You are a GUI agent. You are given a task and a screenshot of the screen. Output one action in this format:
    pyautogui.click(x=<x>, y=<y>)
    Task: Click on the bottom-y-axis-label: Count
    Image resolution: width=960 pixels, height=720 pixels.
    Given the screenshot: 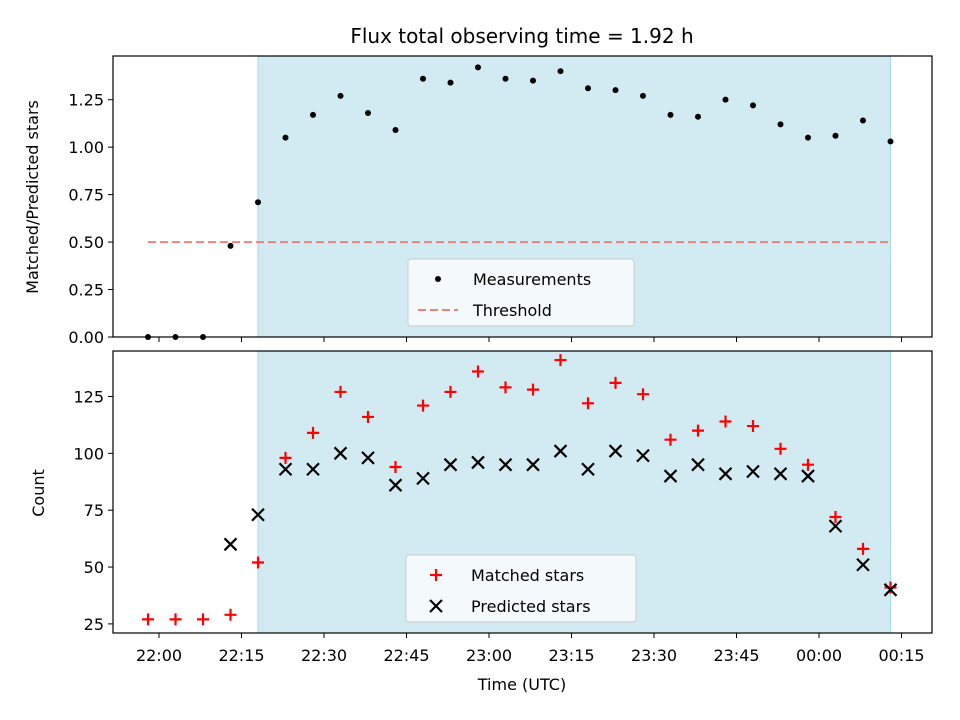 What is the action you would take?
    pyautogui.click(x=38, y=493)
    